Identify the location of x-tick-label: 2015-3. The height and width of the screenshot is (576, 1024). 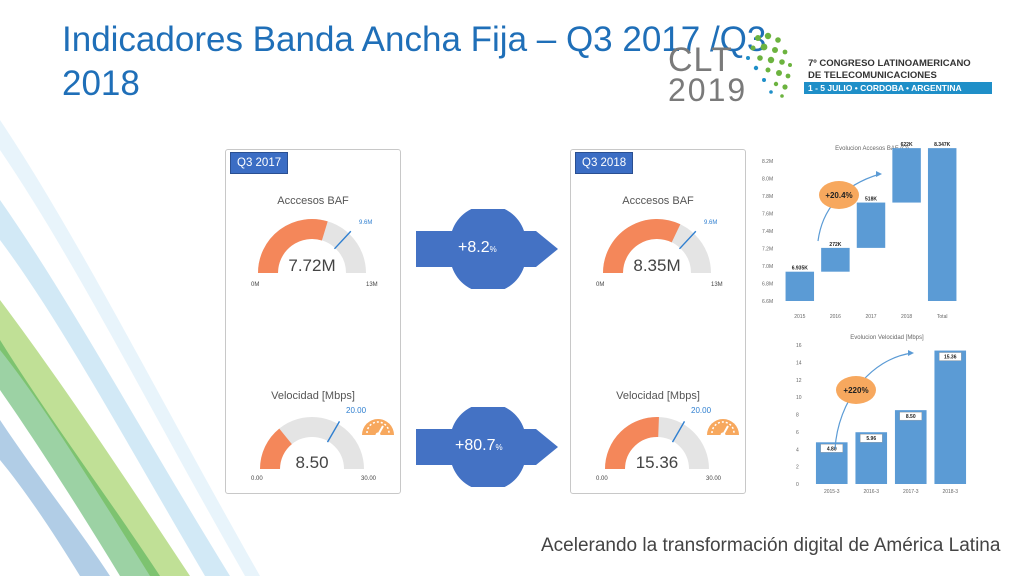
(832, 492).